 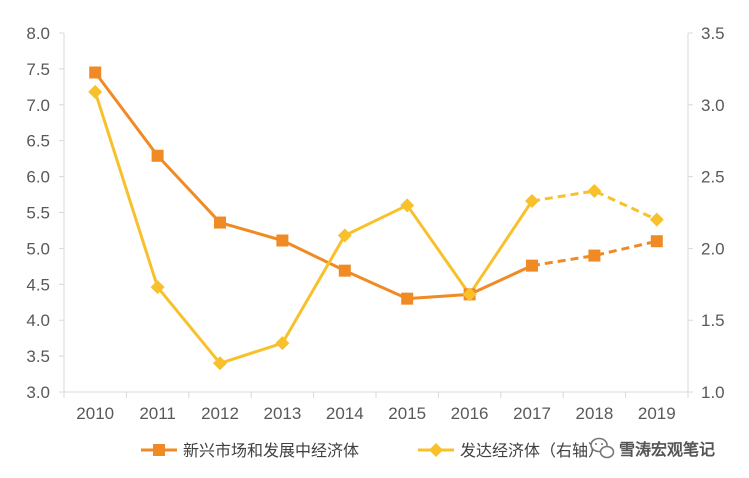 I want to click on y-right-tick-label: 3.0, so click(x=713, y=105).